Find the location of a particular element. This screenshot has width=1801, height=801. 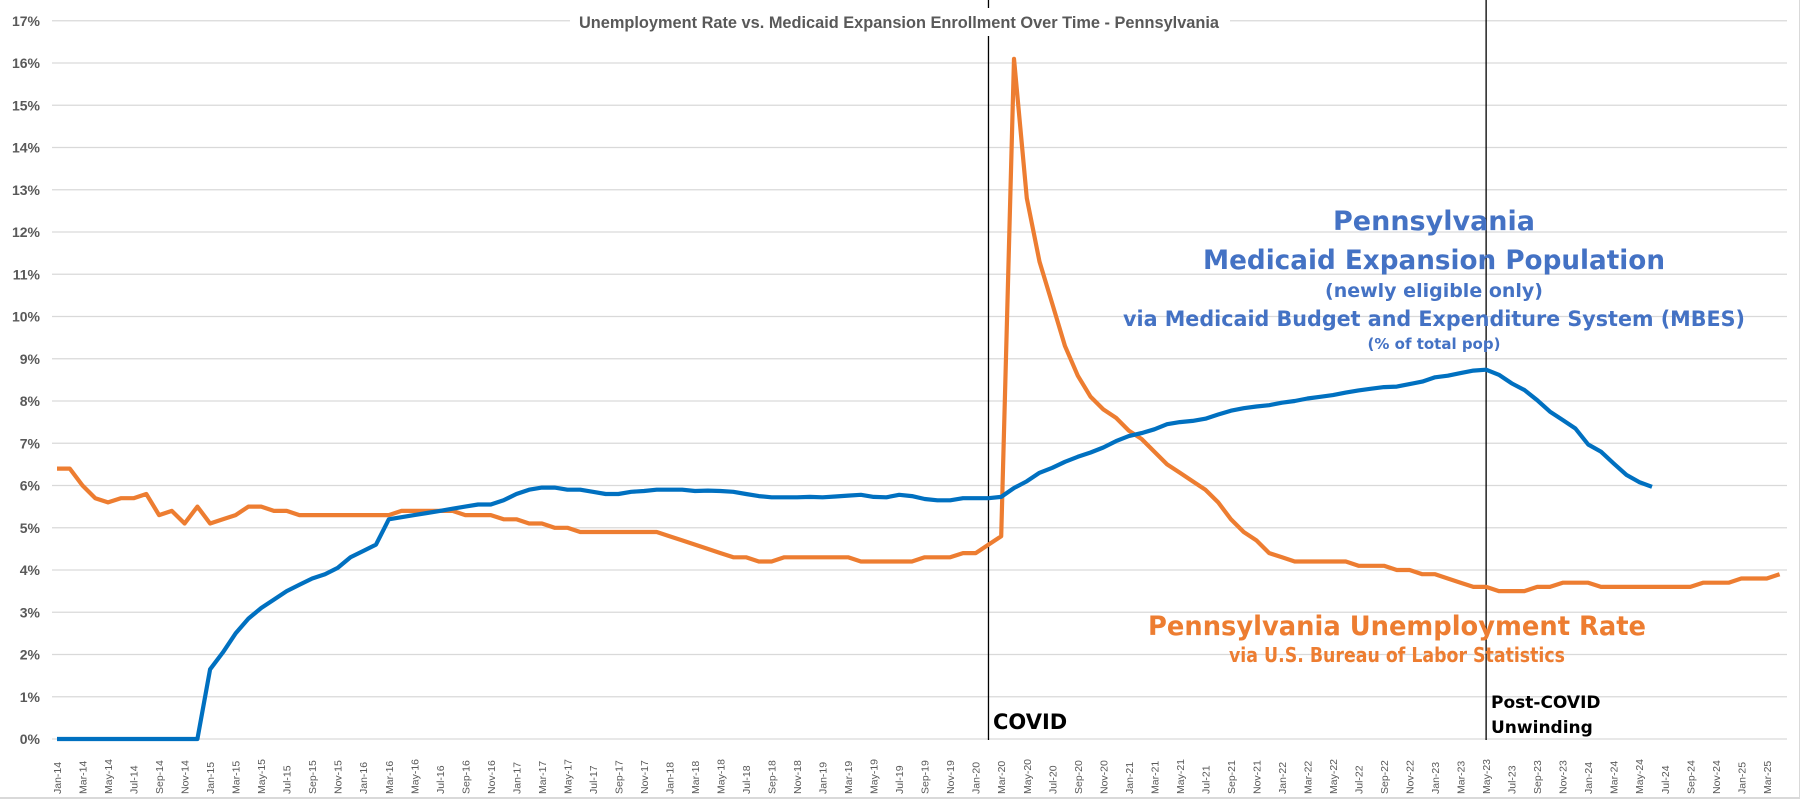

post-covid-label-line-1: Post-COVID is located at coordinates (1546, 703).